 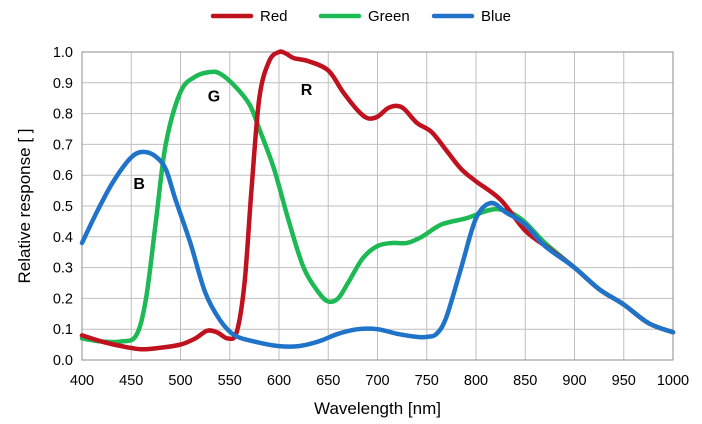 I want to click on x-tick-label: 700, so click(x=377, y=381).